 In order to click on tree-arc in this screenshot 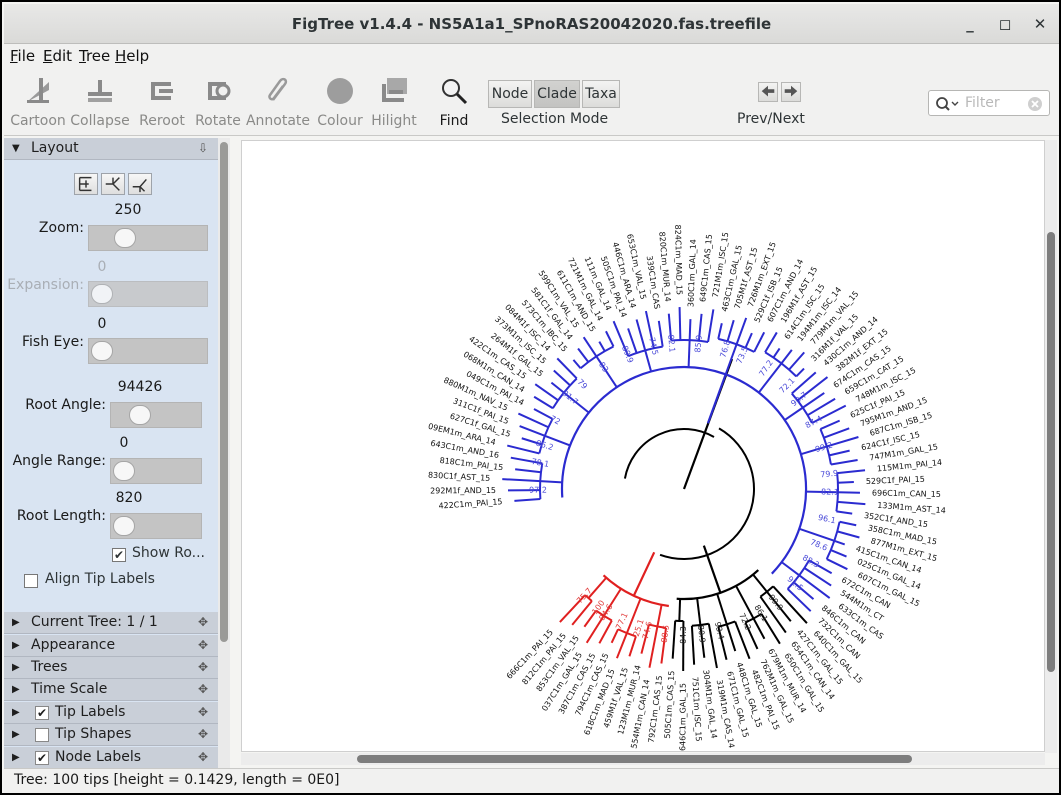, I will do `click(684, 470)`.